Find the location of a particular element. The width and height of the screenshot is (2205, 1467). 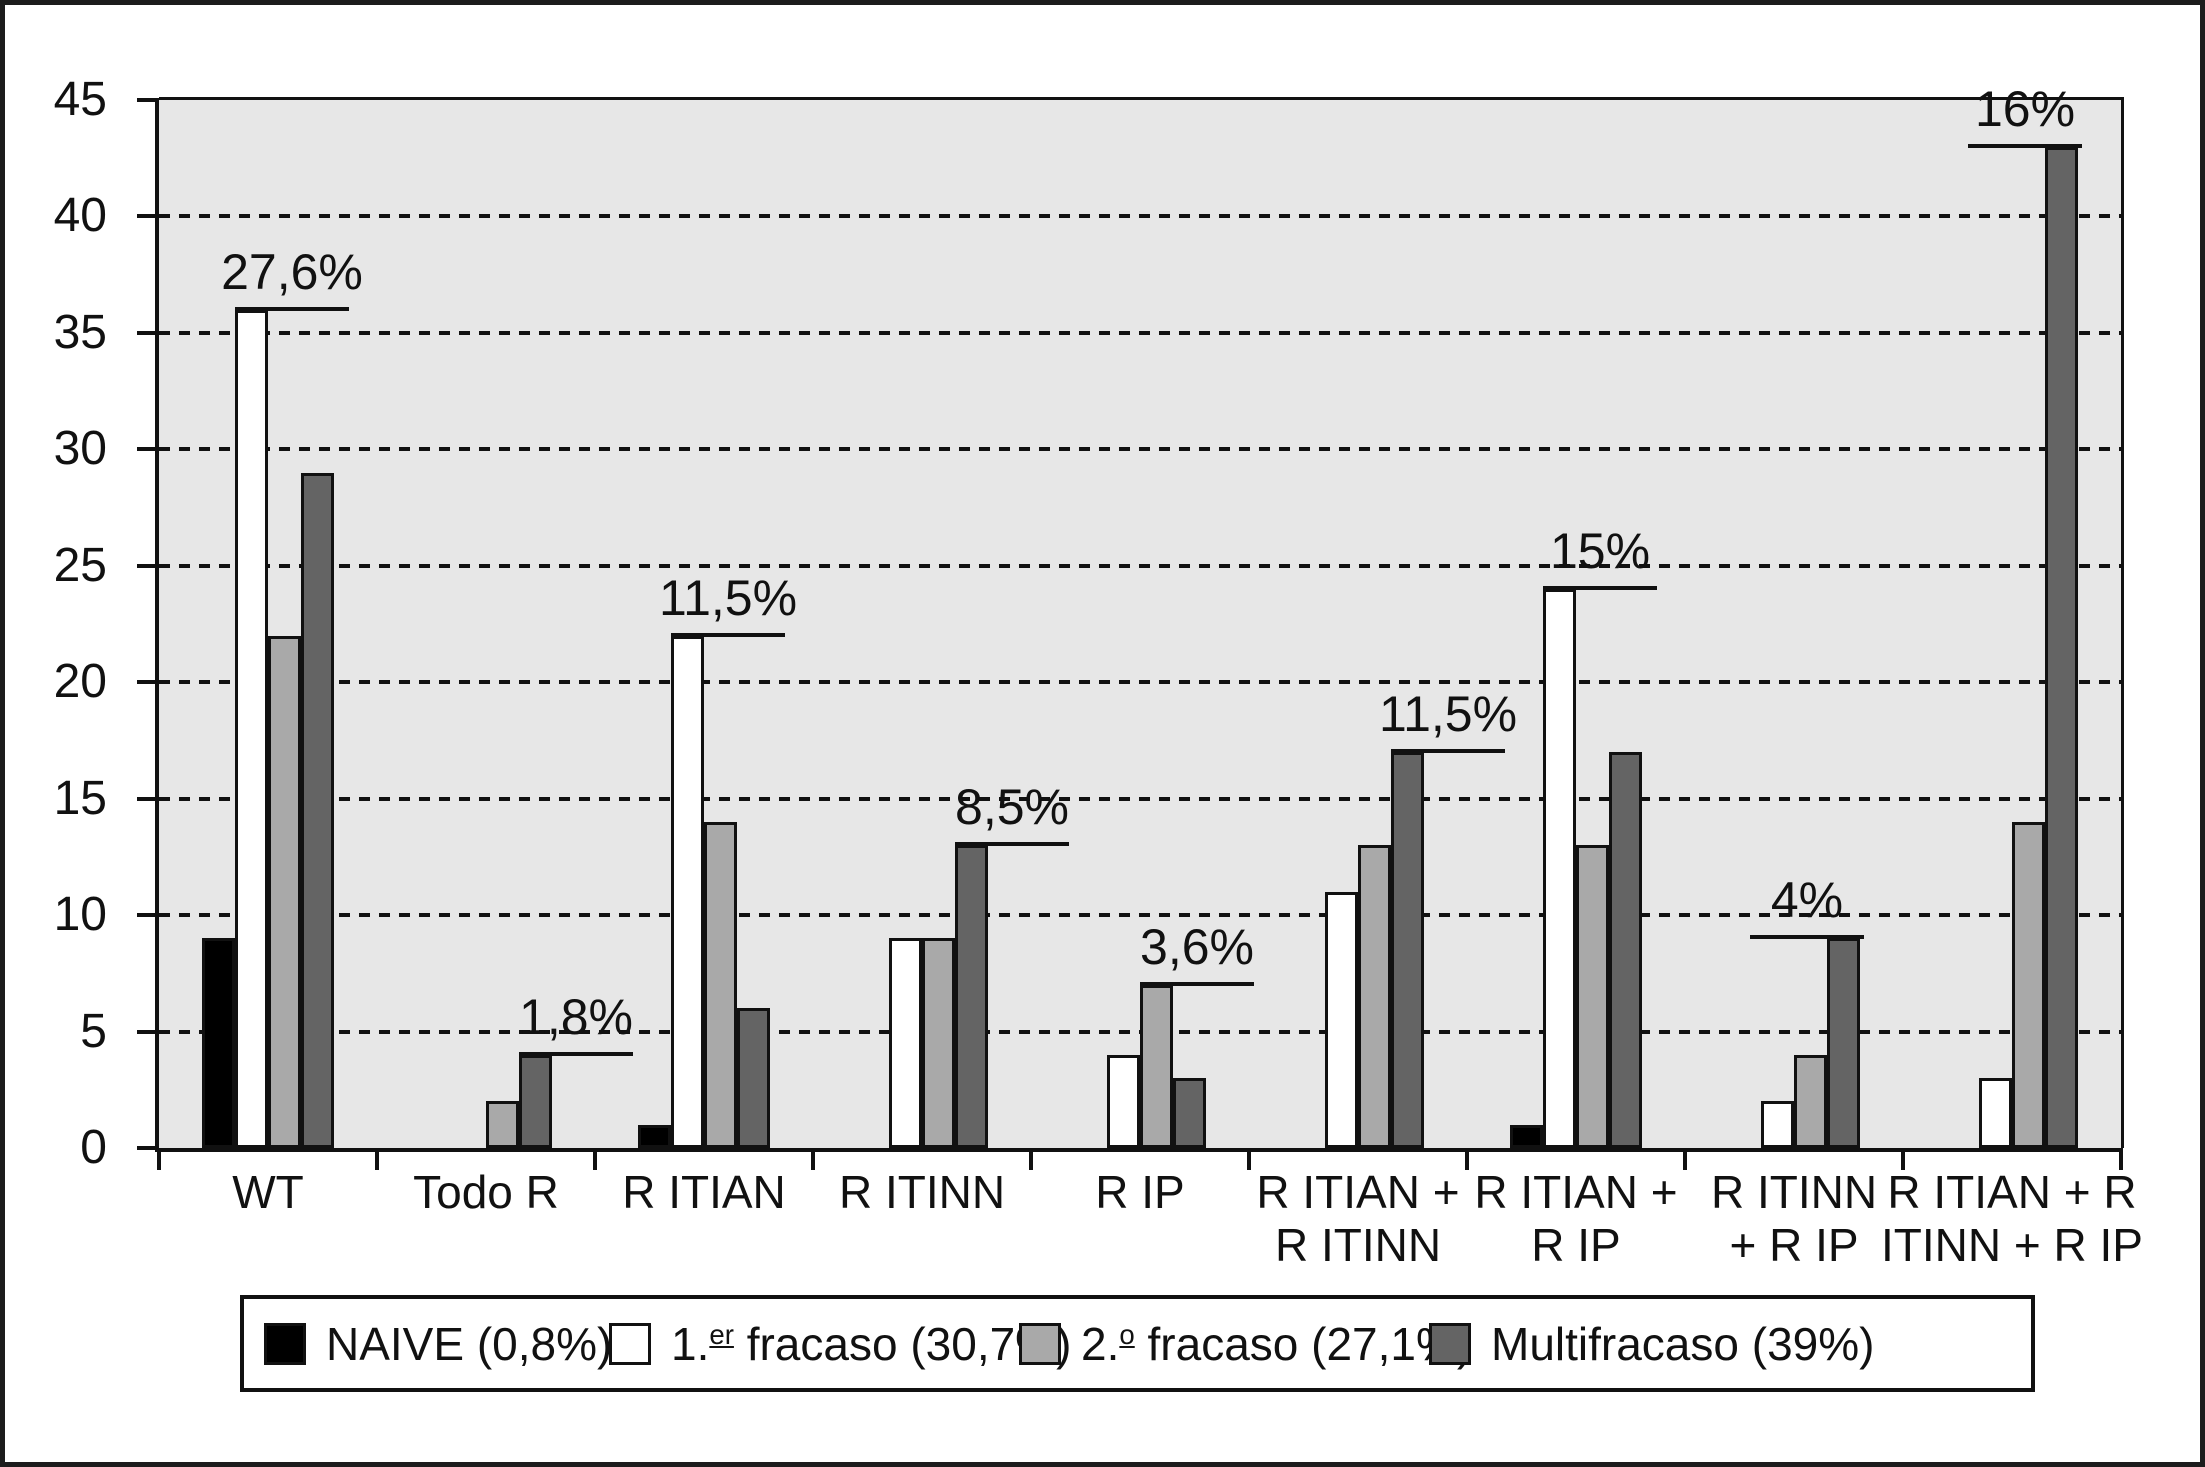

x-category-label: R ITIAN + R ITINN is located at coordinates (1358, 1219).